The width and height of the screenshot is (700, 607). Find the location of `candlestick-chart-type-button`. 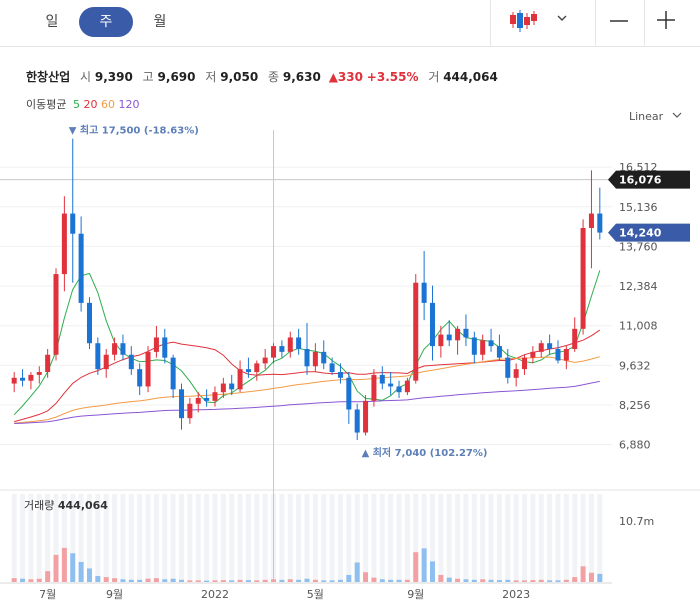

candlestick-chart-type-button is located at coordinates (543, 22).